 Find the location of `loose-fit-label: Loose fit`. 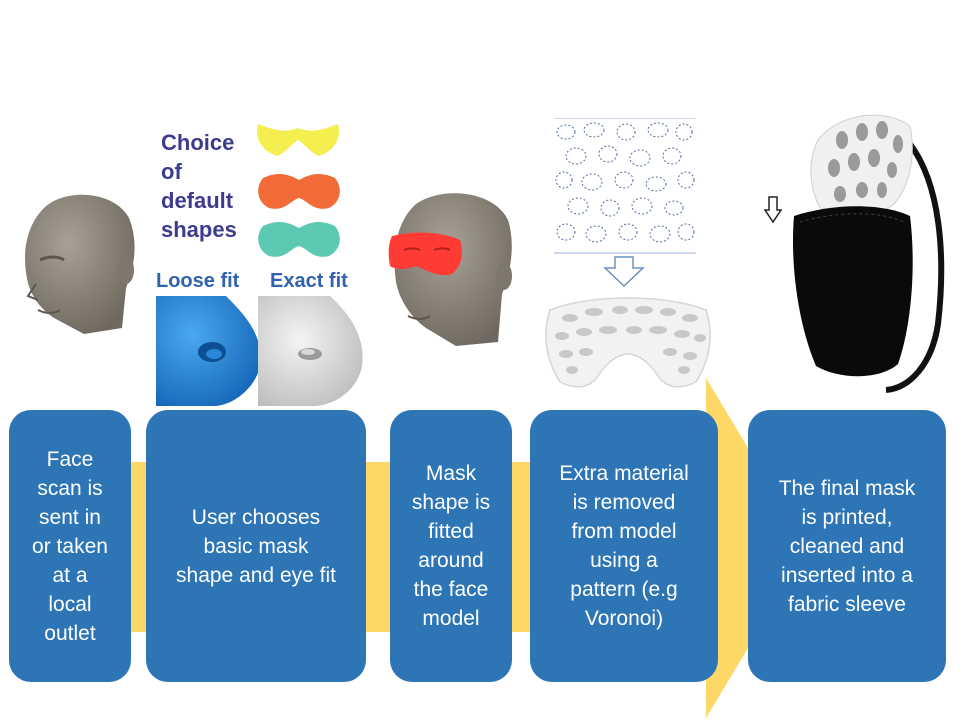

loose-fit-label: Loose fit is located at coordinates (198, 281).